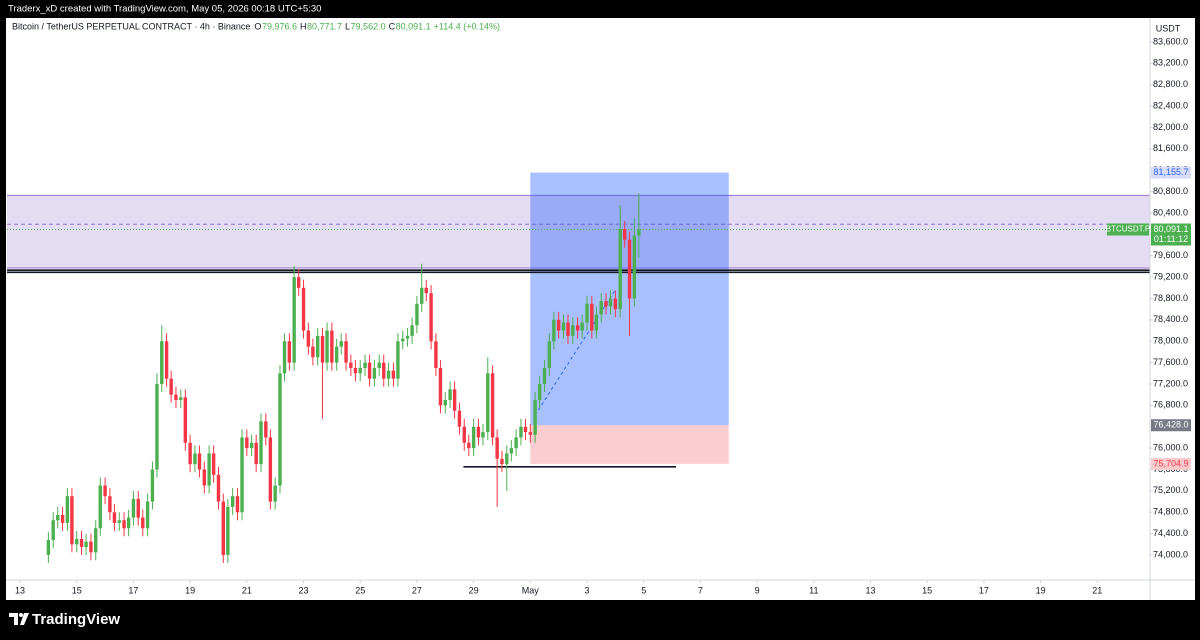 Image resolution: width=1200 pixels, height=640 pixels. I want to click on x-tick-label: 9, so click(757, 590).